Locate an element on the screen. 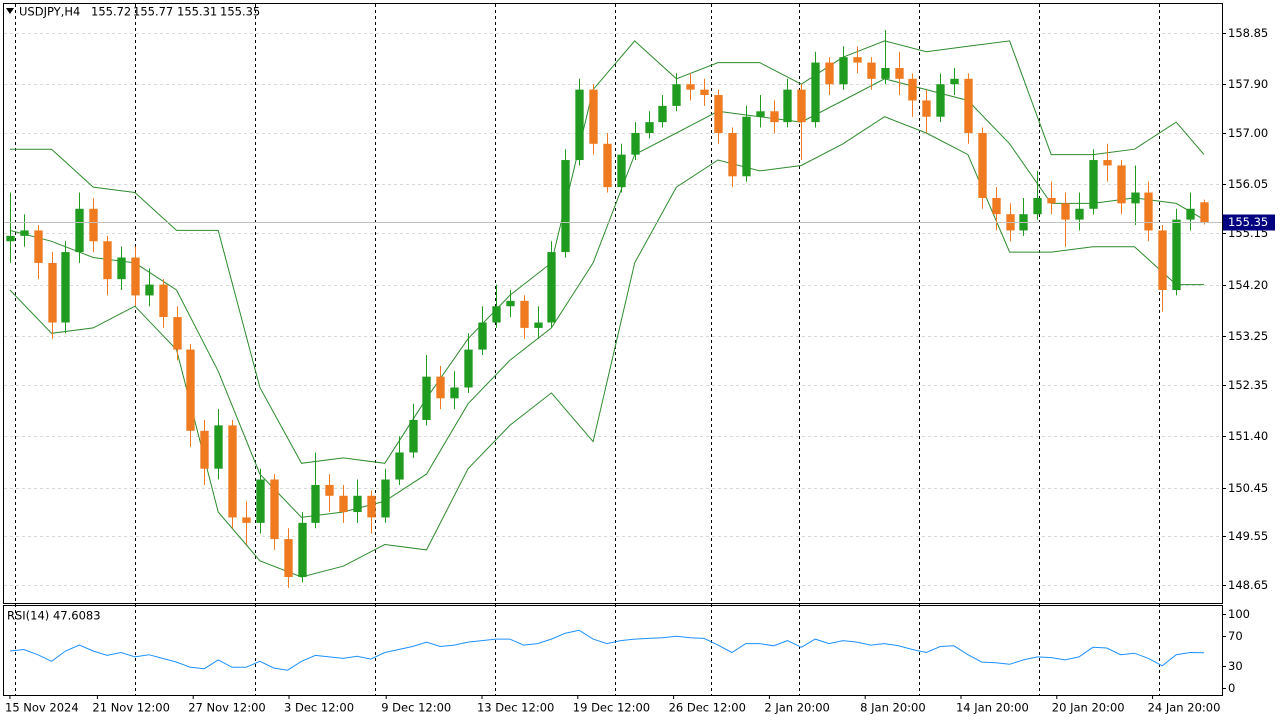  x-tick-label: 15 Nov 2024 is located at coordinates (42, 708).